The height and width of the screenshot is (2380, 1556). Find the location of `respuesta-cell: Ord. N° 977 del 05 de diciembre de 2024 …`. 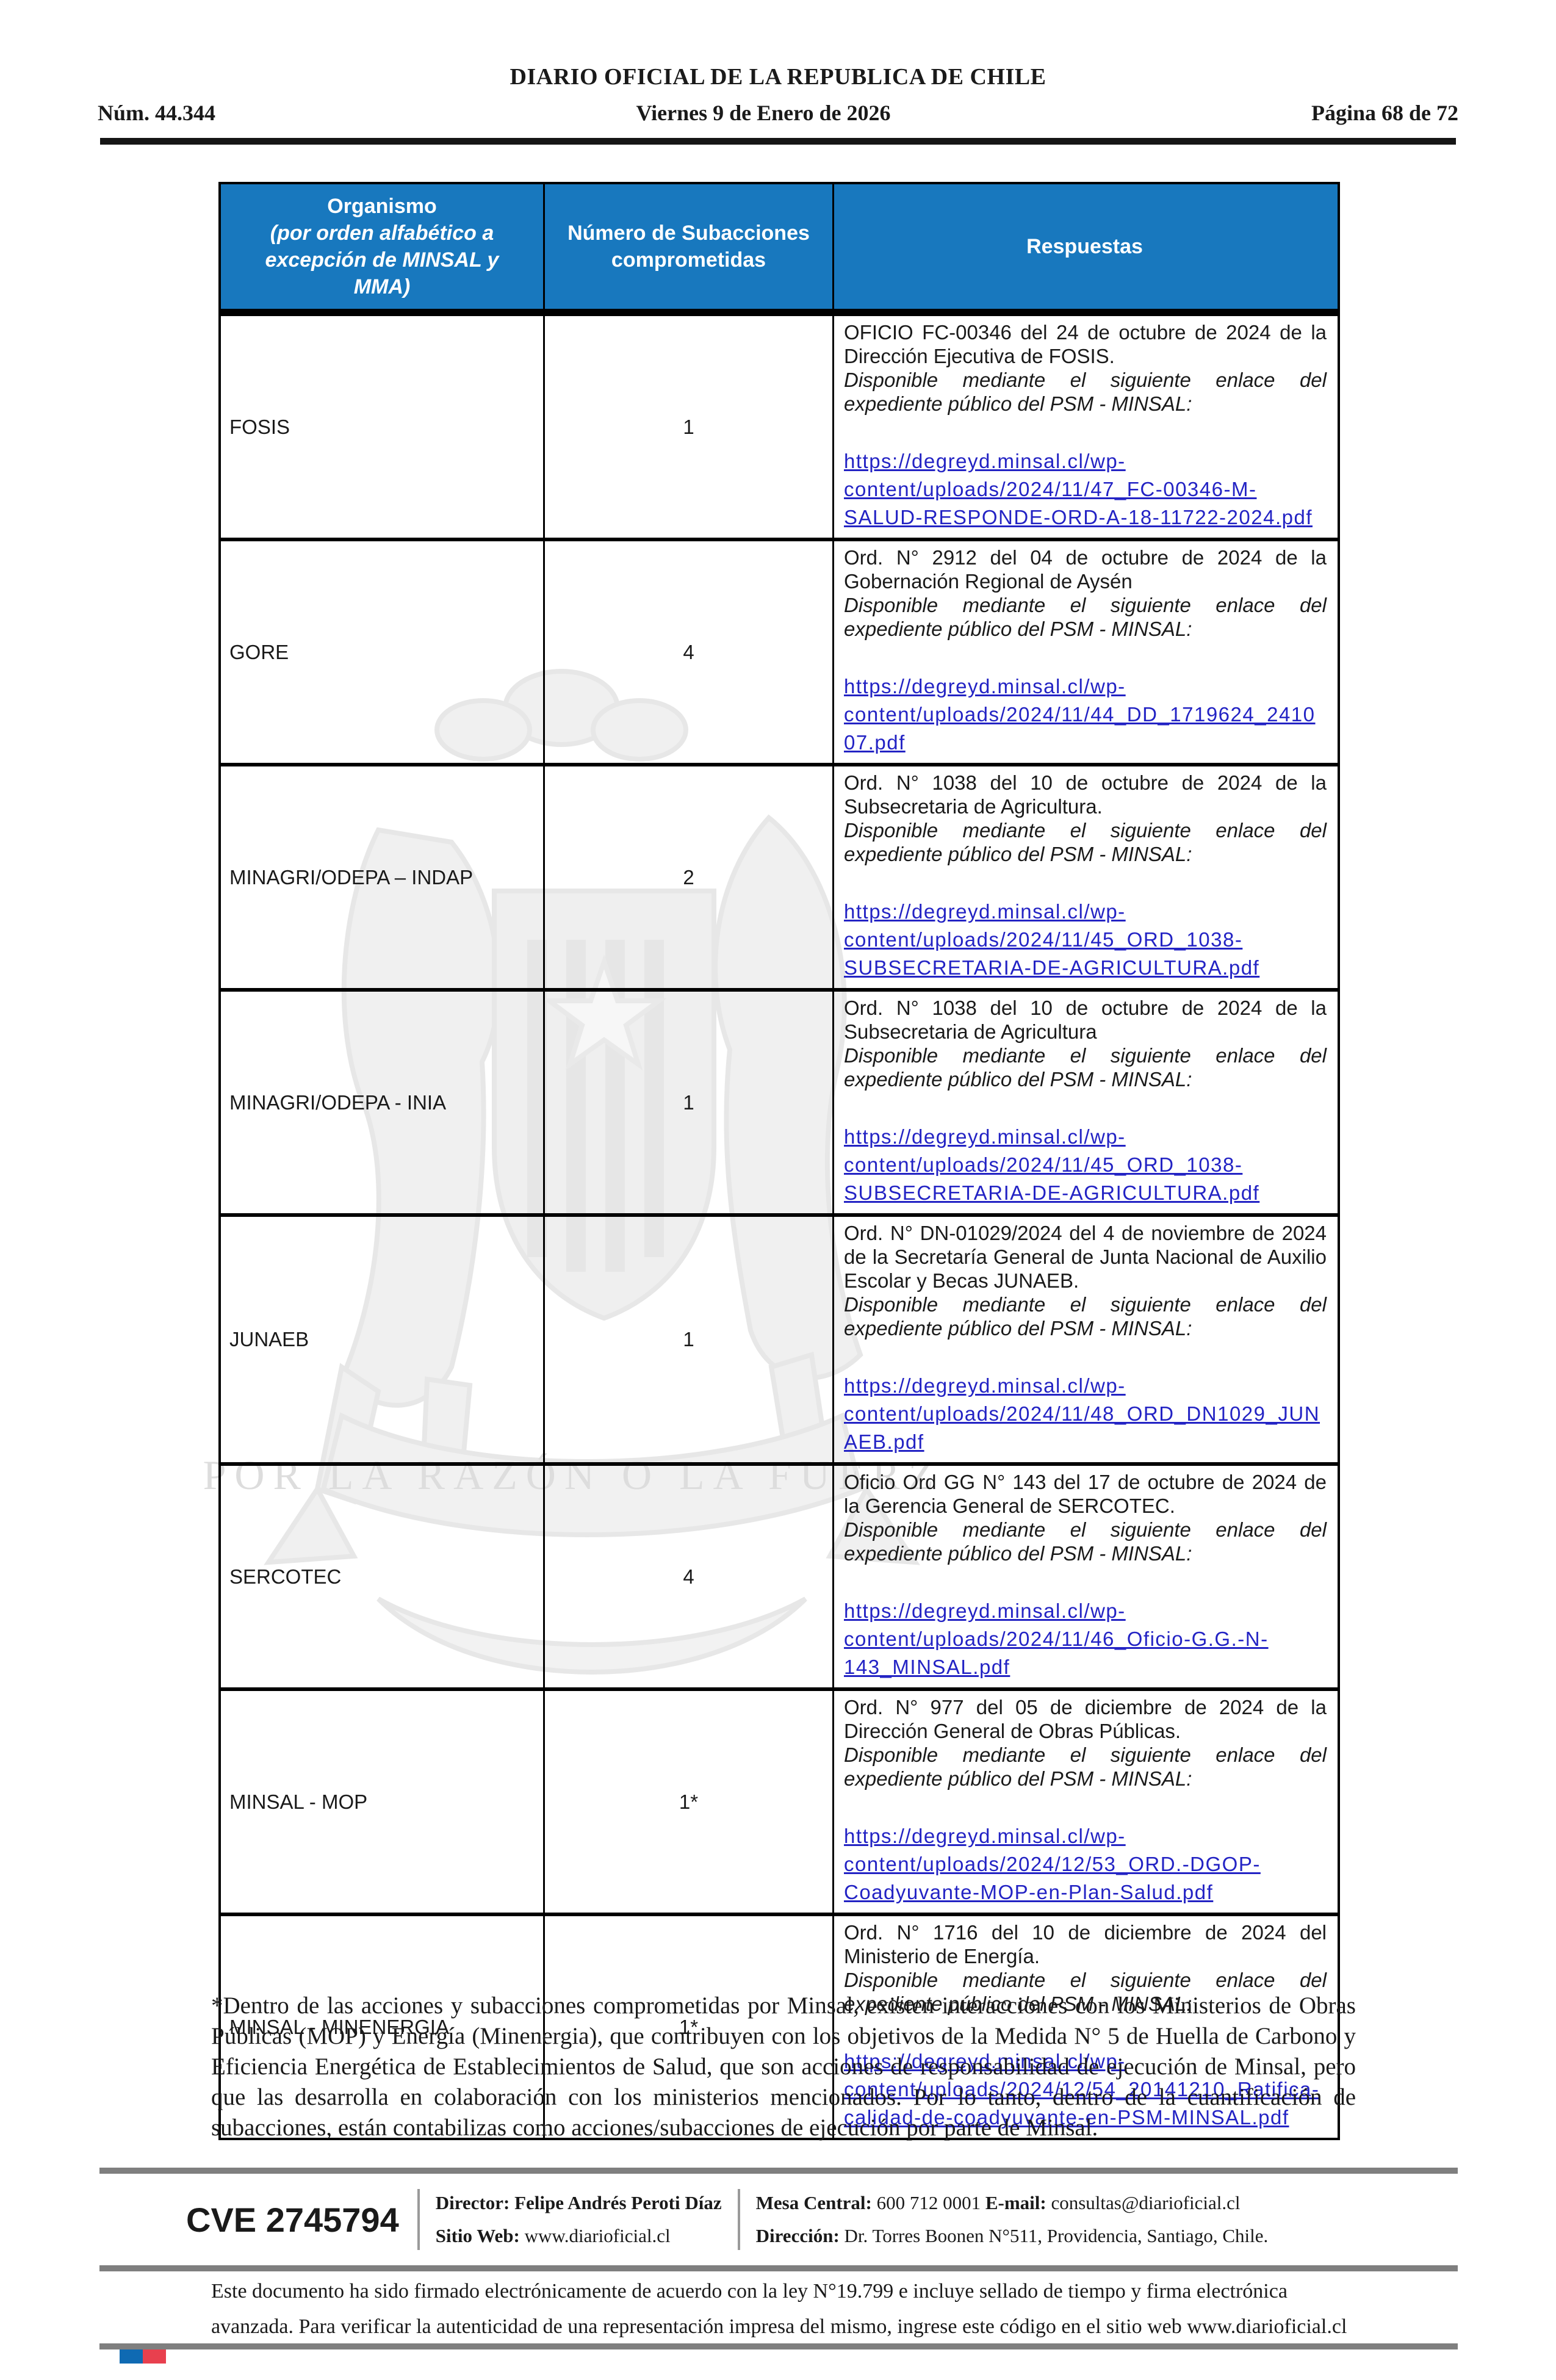

respuesta-cell: Ord. N° 977 del 05 de diciembre de 2024 … is located at coordinates (1083, 1802).